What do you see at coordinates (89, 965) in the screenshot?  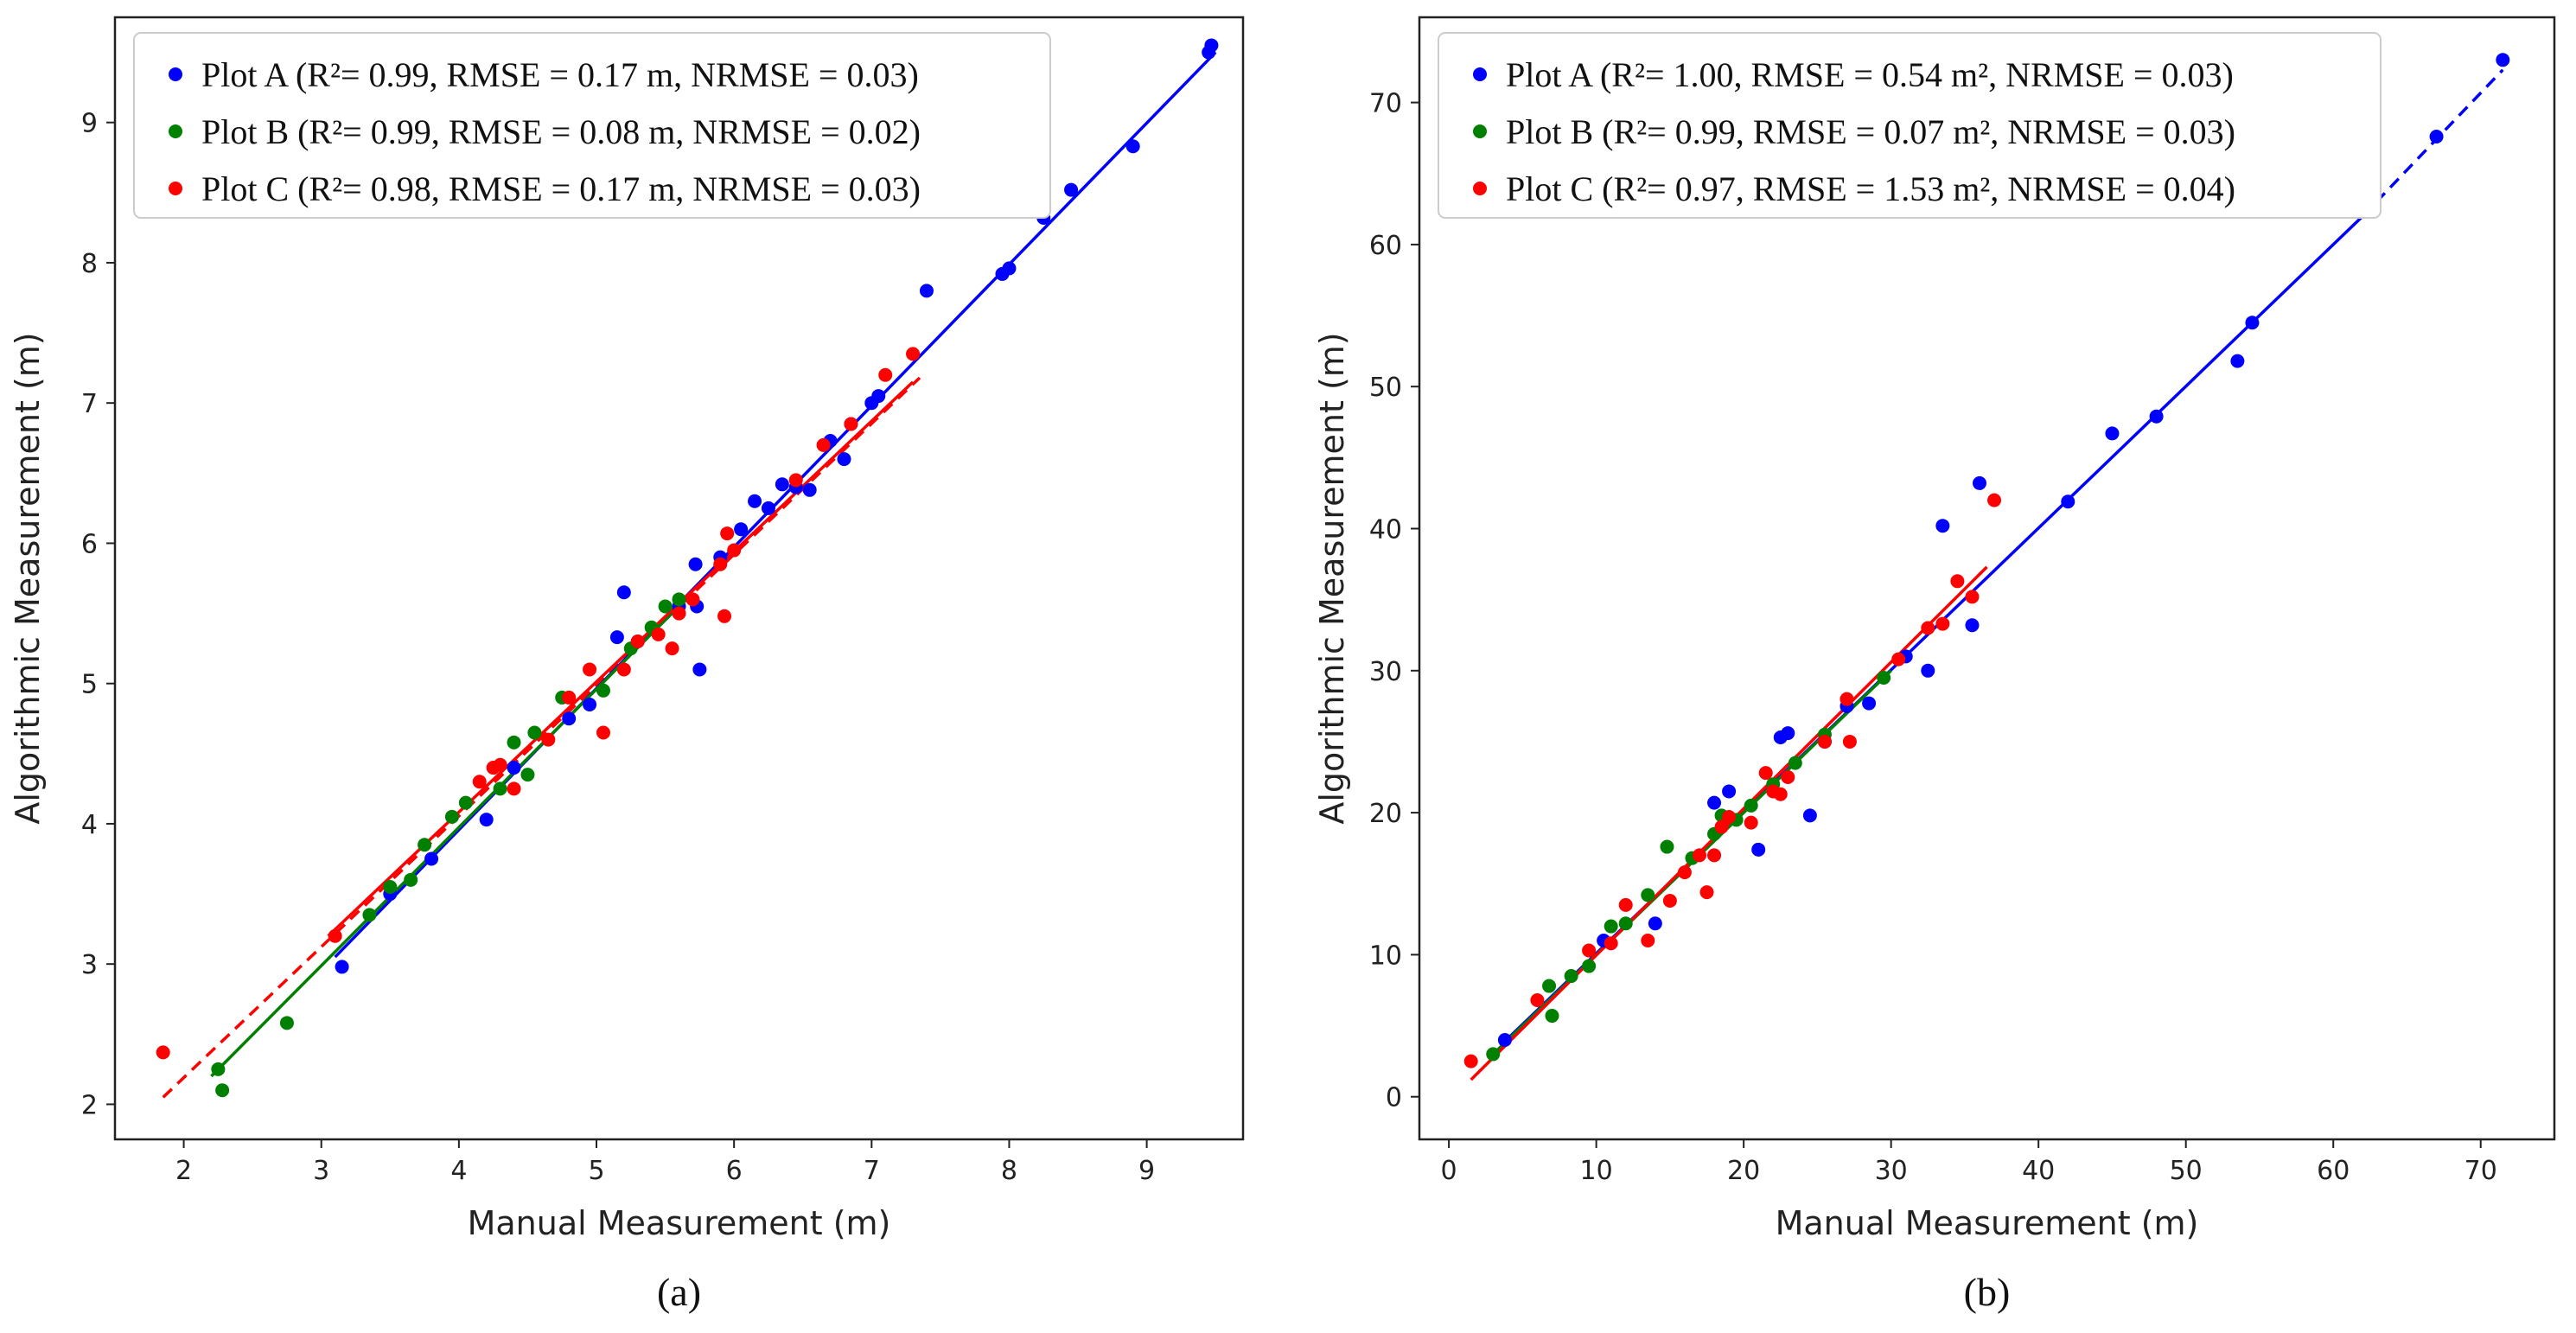 I see `y-tick-label: 3` at bounding box center [89, 965].